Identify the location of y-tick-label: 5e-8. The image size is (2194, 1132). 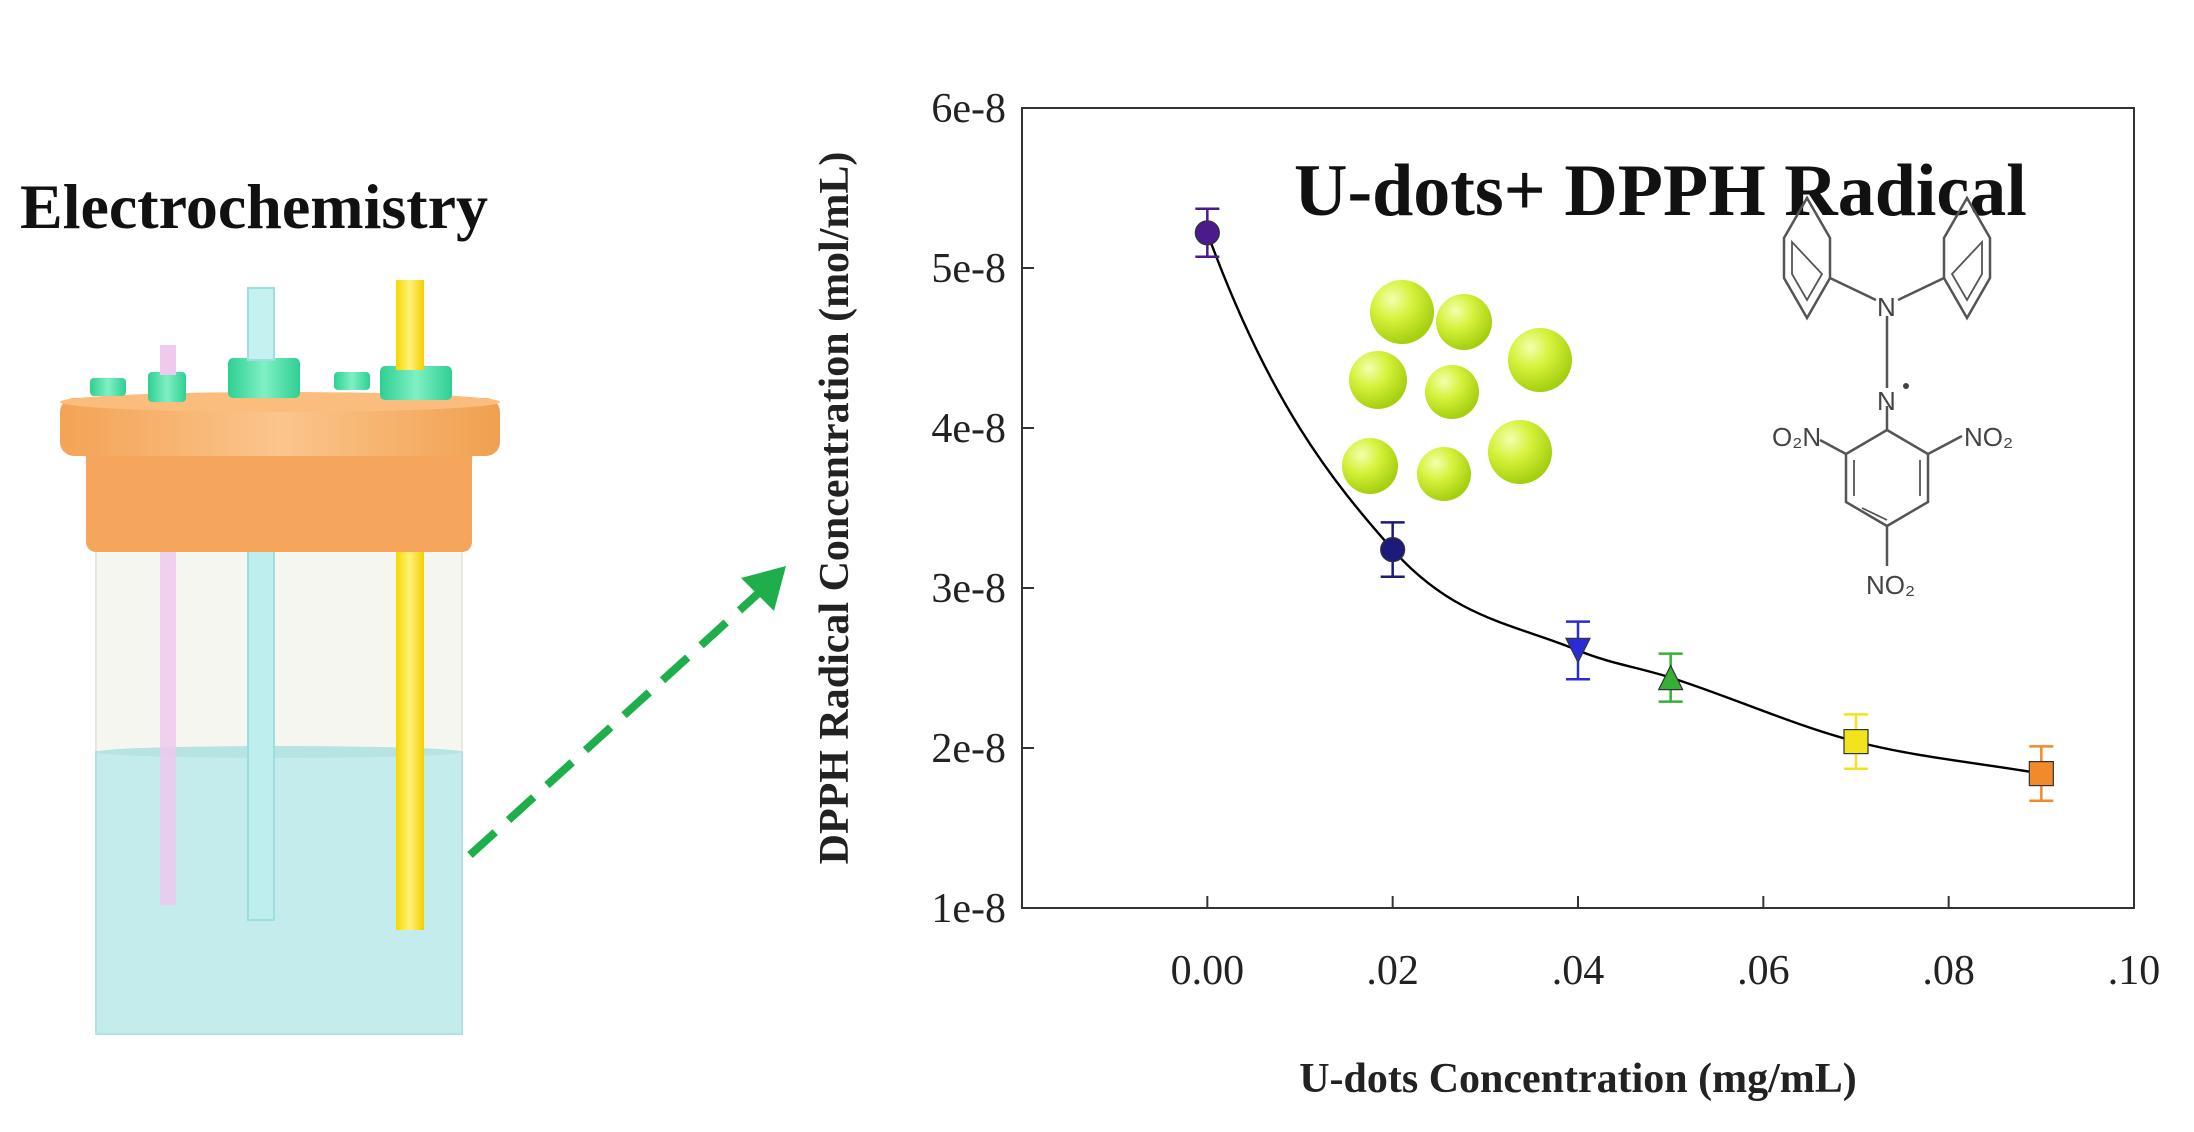
(968, 269).